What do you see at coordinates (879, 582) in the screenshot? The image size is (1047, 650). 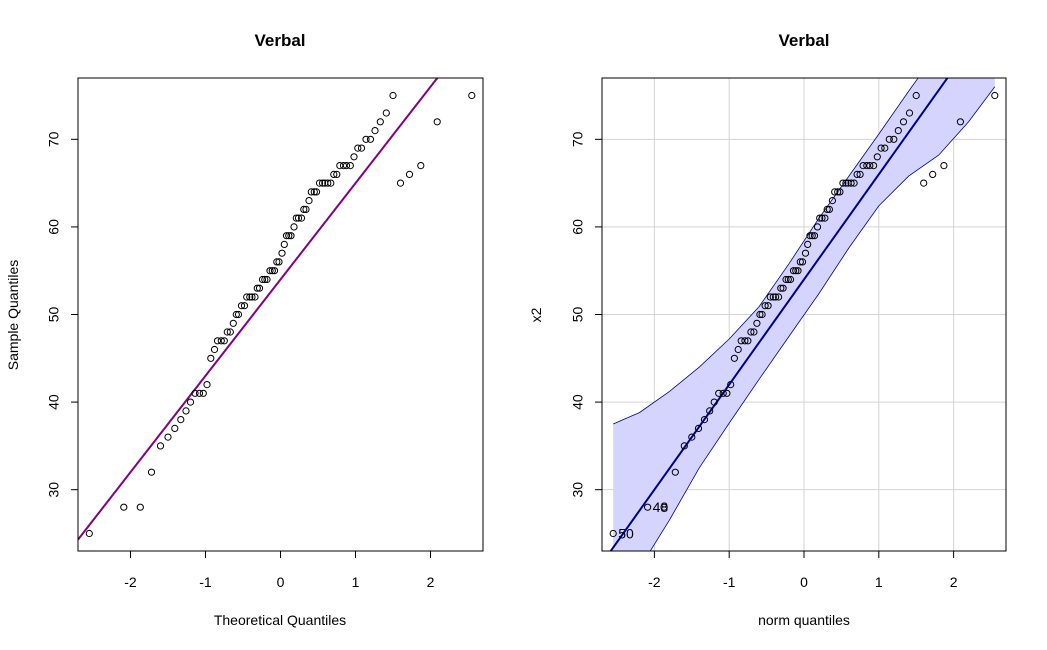 I see `right-x-tick-label: 1` at bounding box center [879, 582].